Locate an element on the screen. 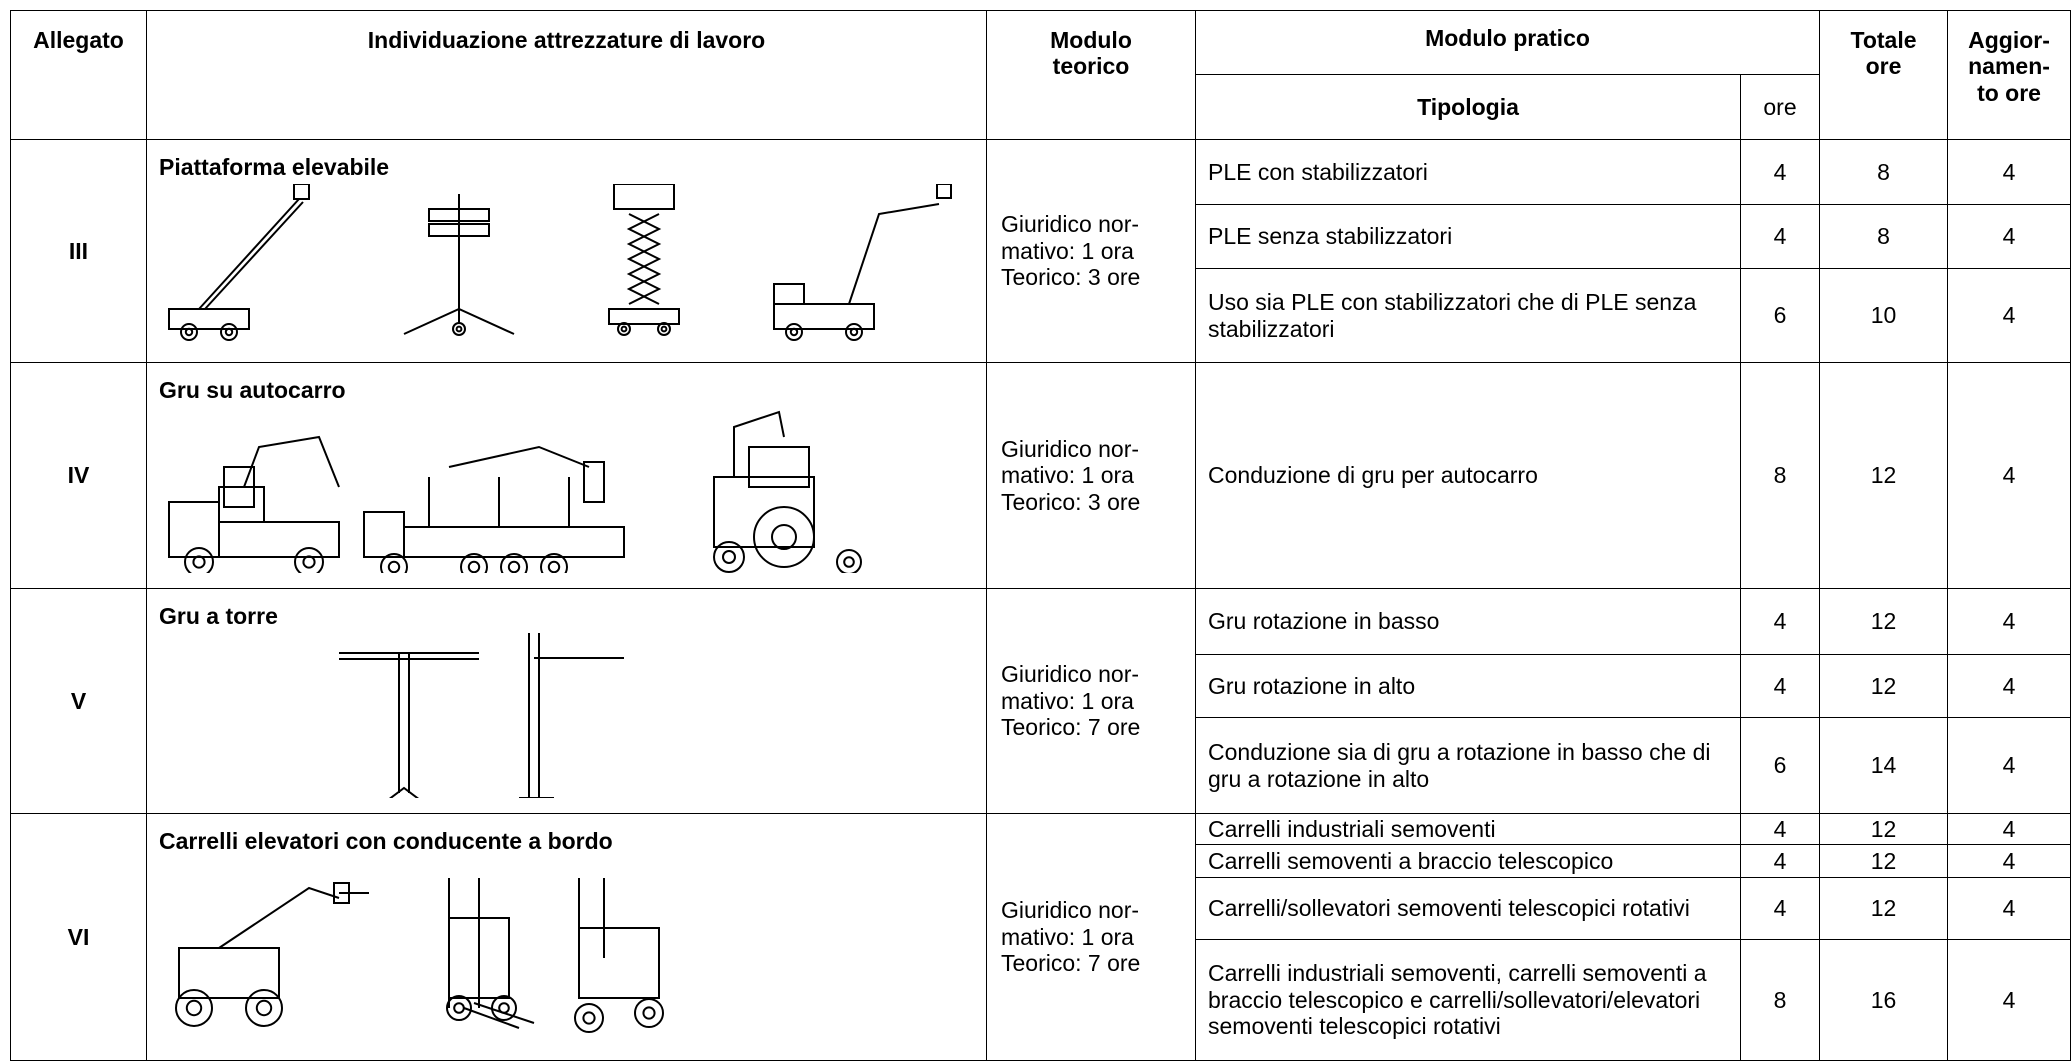 The width and height of the screenshot is (2071, 1061). tipologia-cell: Conduzione di gru per autocarro is located at coordinates (1468, 475).